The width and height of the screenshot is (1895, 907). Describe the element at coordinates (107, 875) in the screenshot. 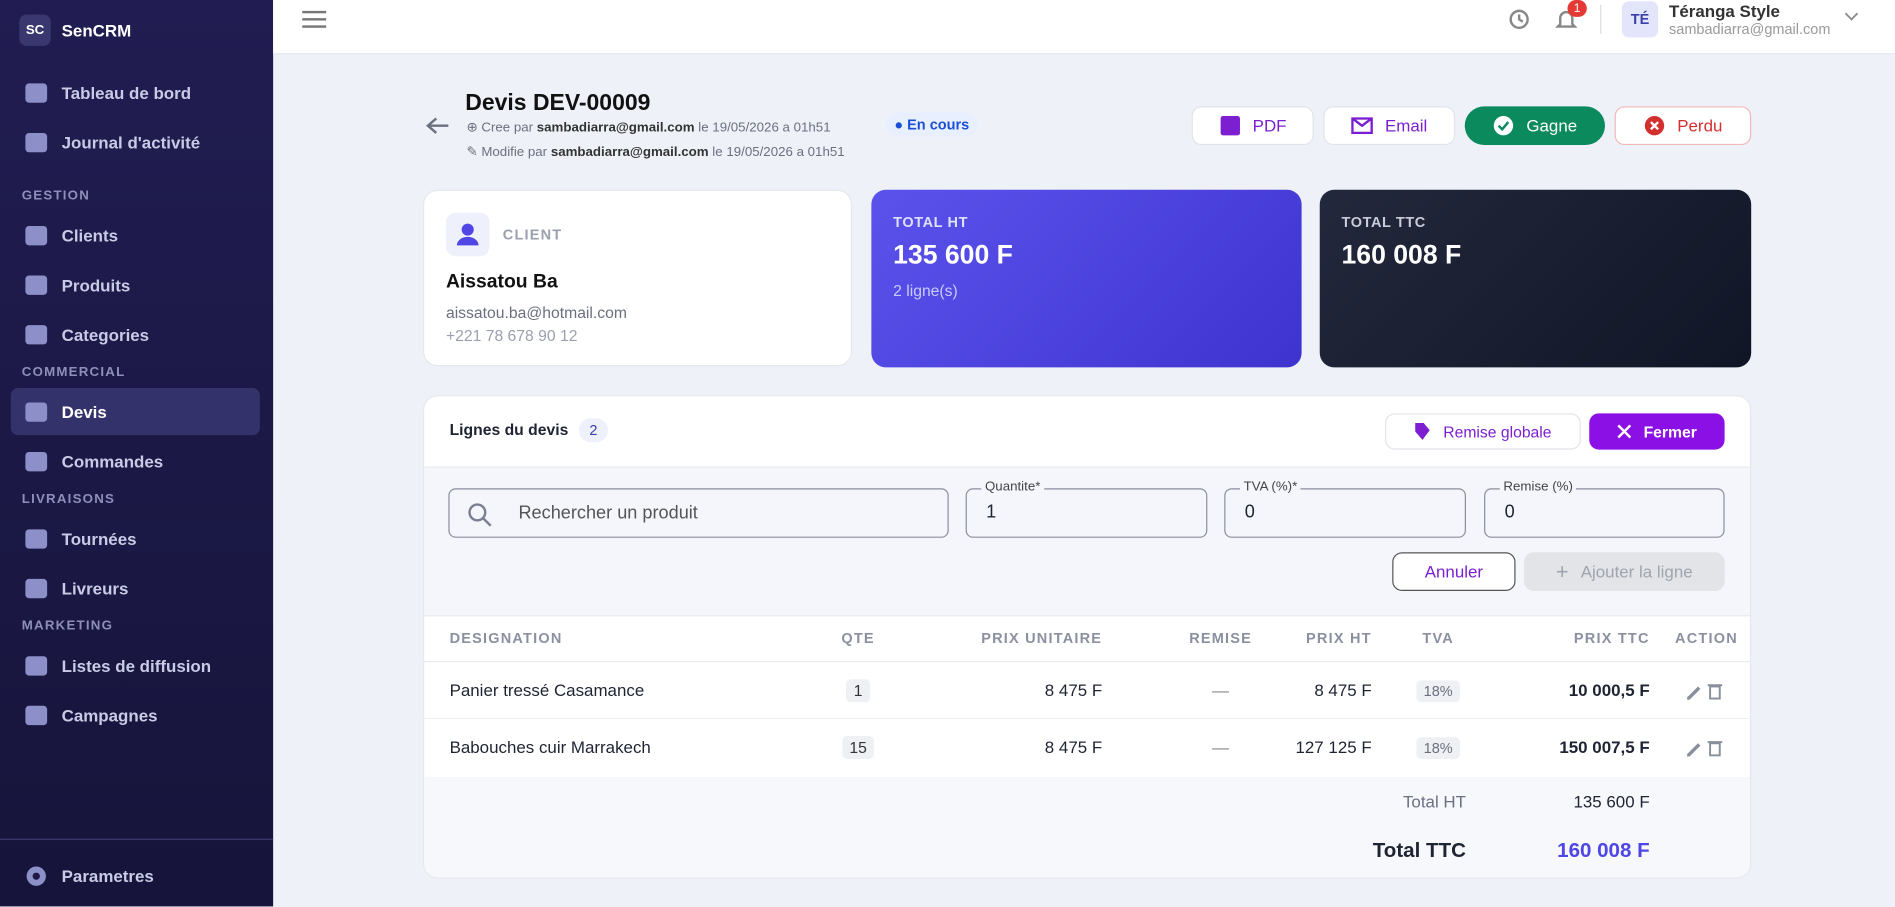

I see `nav-label: Parametres` at that location.